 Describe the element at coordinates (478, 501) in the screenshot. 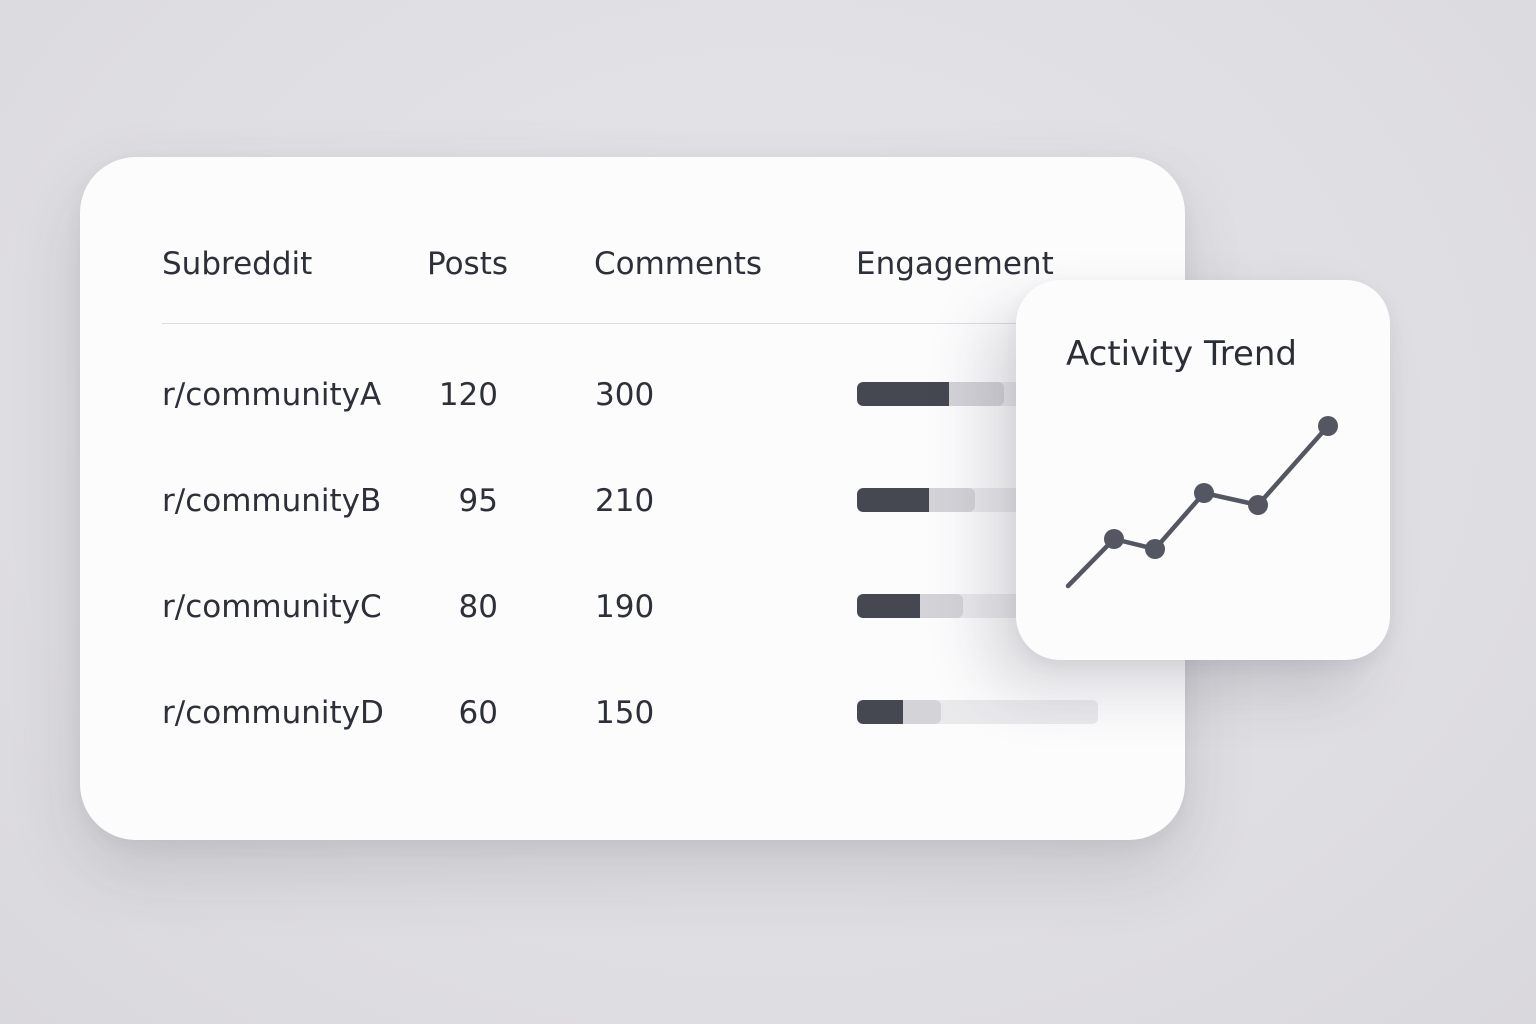

I see `row-posts-count: 95` at that location.